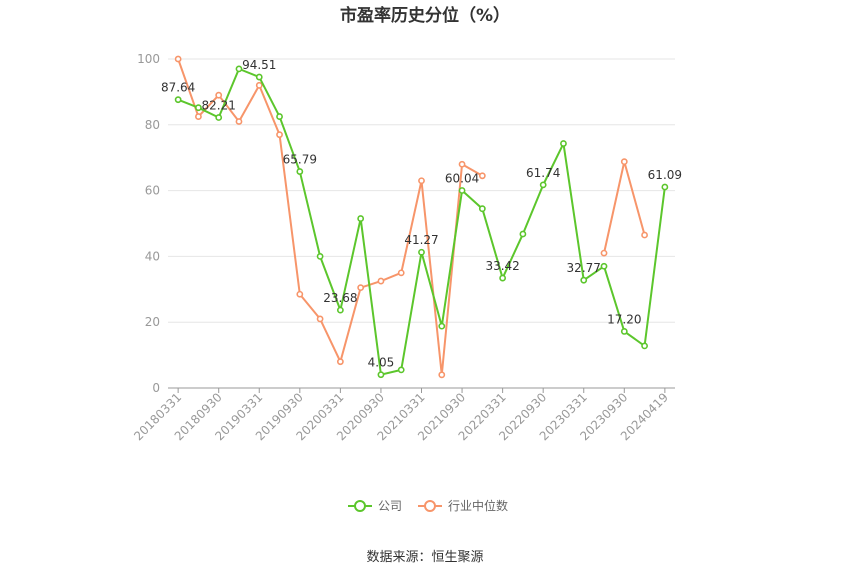 The width and height of the screenshot is (850, 574). Describe the element at coordinates (340, 298) in the screenshot. I see `data-label: 23.68` at that location.